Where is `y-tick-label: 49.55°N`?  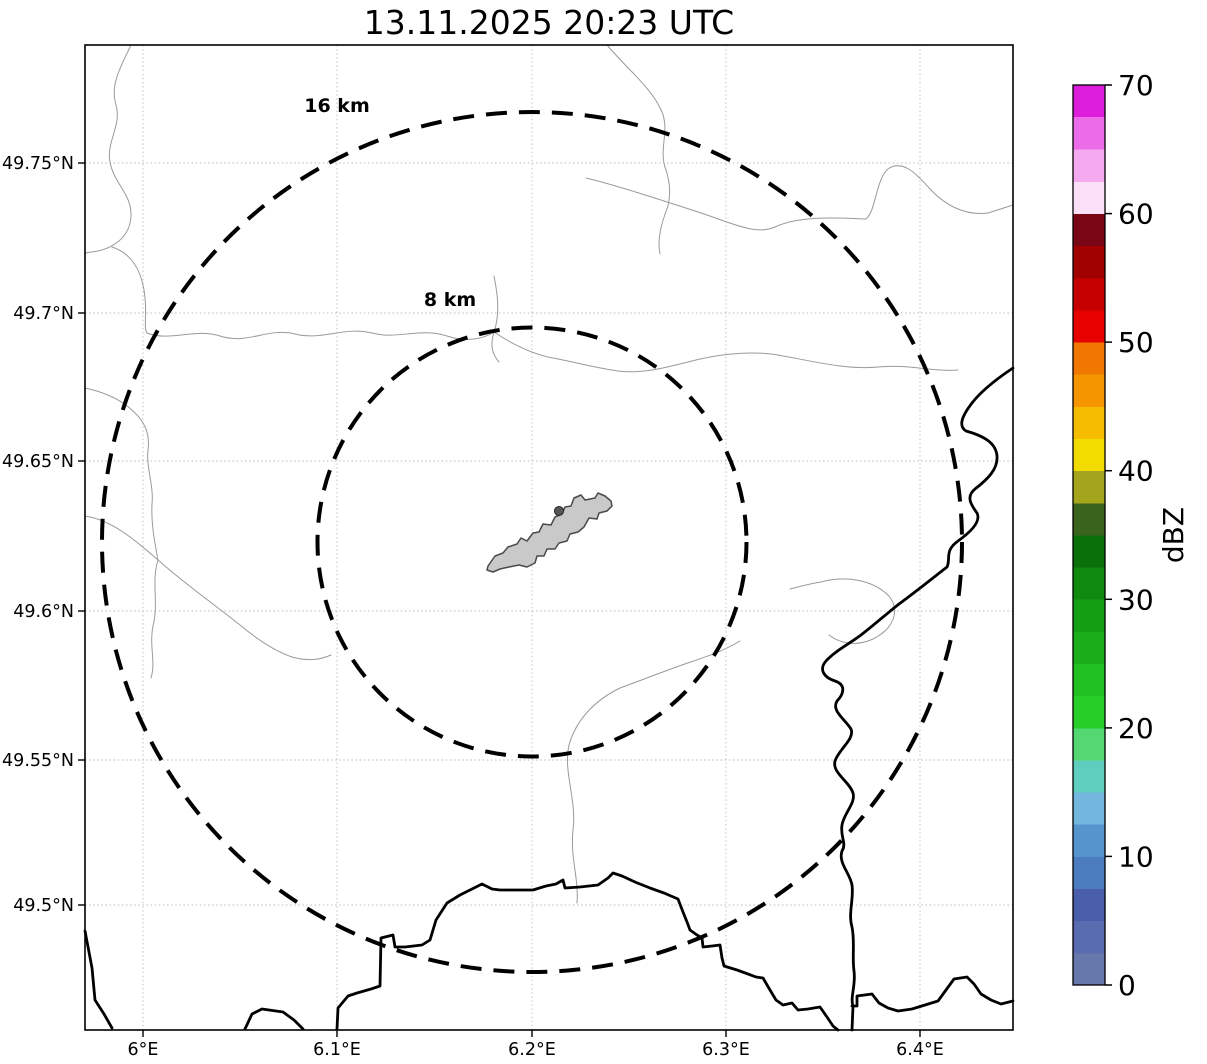
y-tick-label: 49.55°N is located at coordinates (38, 761).